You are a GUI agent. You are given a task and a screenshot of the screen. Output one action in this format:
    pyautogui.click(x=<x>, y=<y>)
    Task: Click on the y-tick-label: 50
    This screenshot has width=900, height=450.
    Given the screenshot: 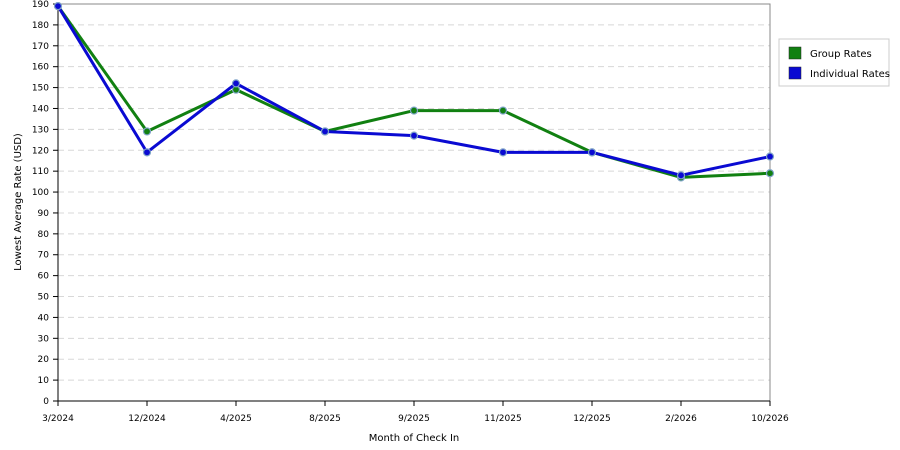 What is the action you would take?
    pyautogui.click(x=44, y=298)
    